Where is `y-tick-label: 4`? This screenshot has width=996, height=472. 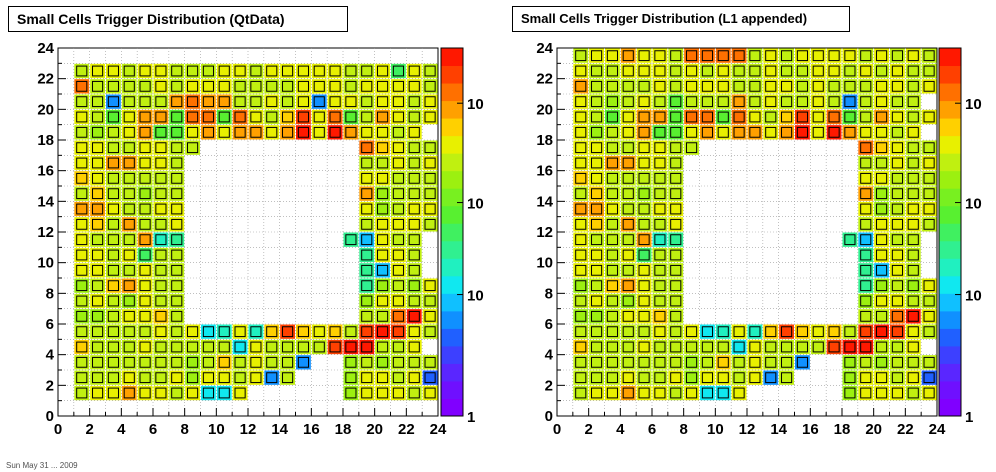
y-tick-label: 4 is located at coordinates (50, 355).